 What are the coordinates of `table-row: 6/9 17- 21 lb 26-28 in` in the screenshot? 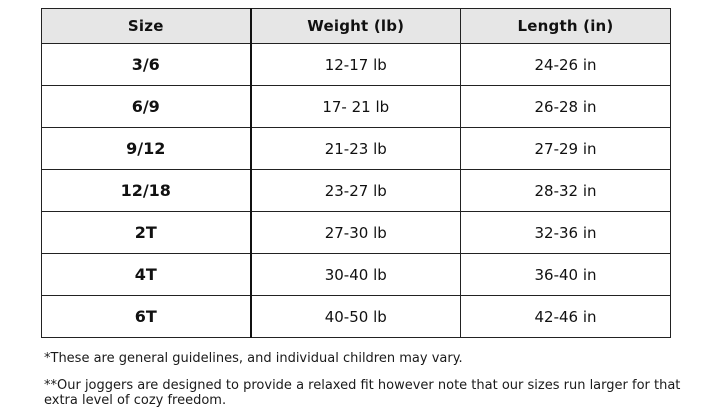 It's located at (356, 106).